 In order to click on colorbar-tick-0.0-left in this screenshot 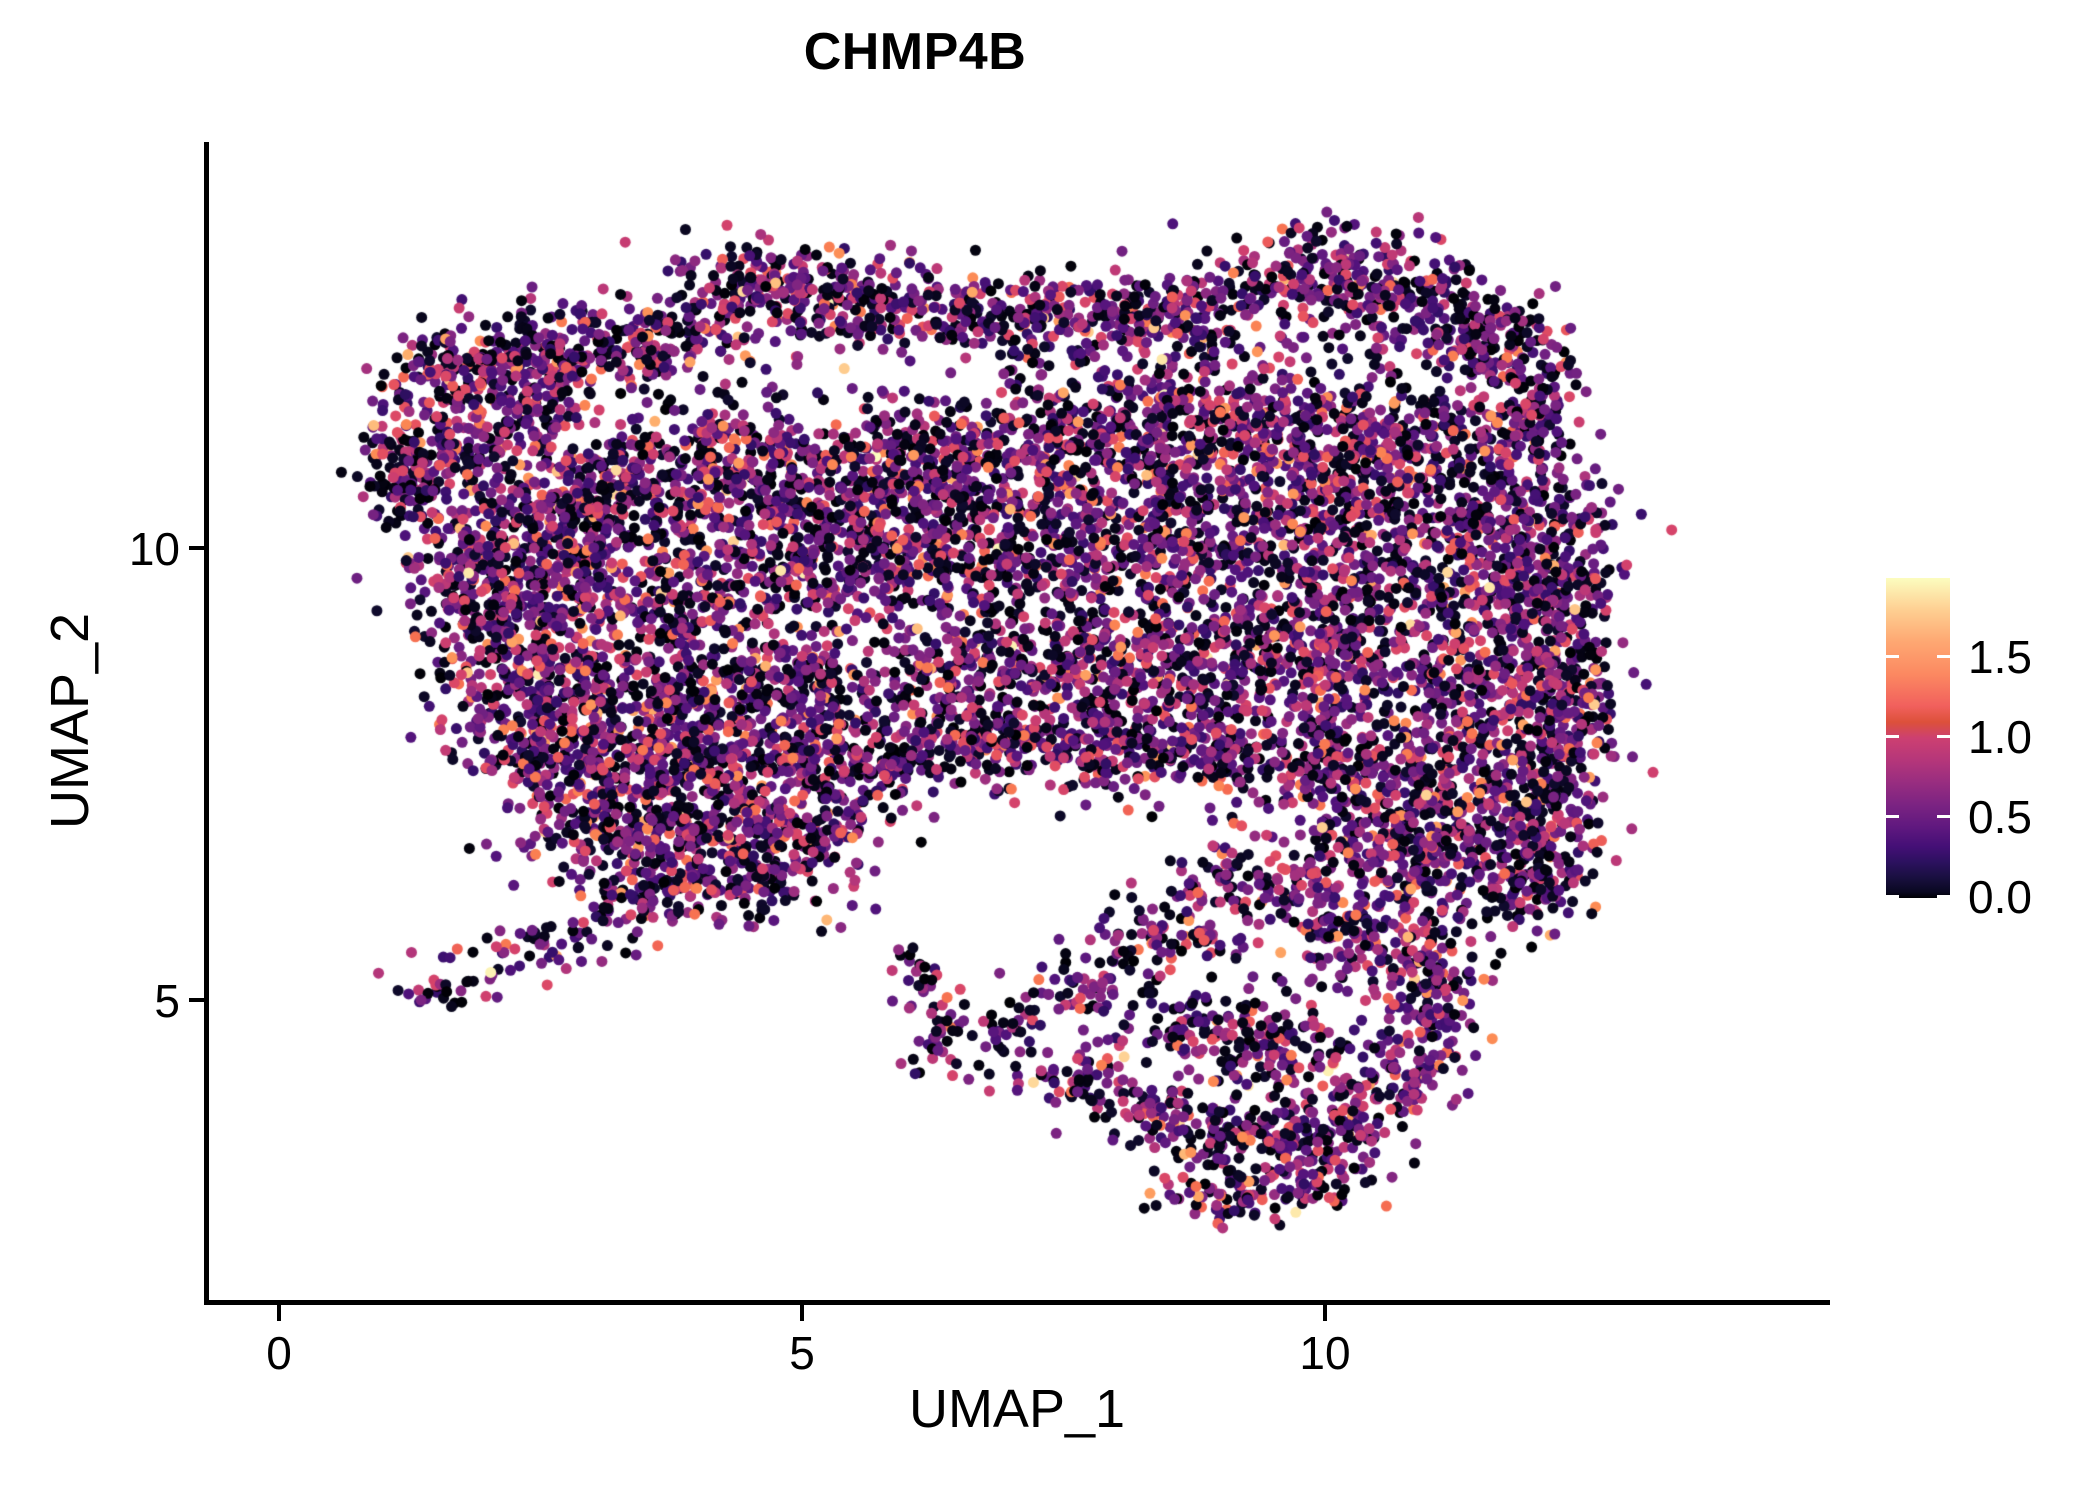, I will do `click(1892, 896)`.